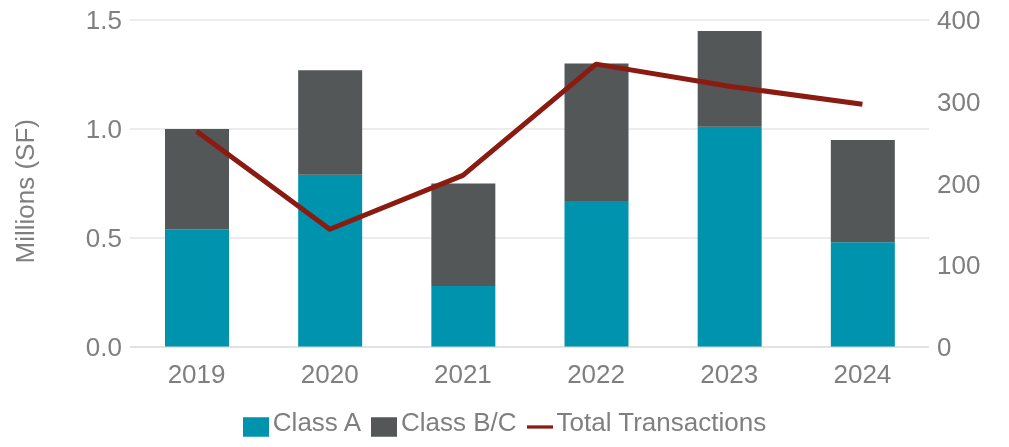  I want to click on x-tick-label: 2022, so click(596, 374).